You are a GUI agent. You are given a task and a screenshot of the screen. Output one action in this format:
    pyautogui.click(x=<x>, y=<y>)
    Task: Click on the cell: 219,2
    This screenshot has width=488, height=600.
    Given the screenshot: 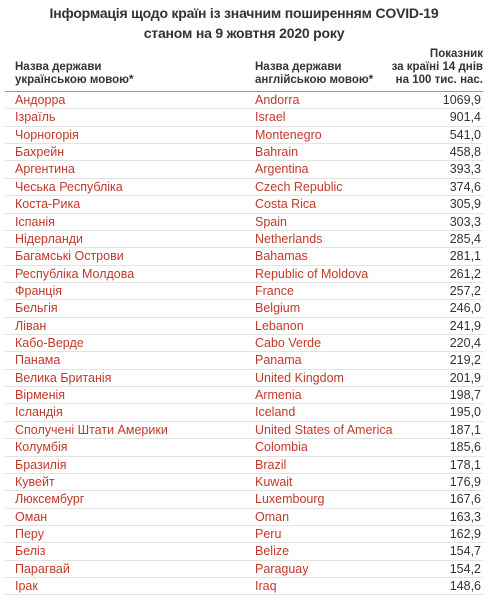 What is the action you would take?
    pyautogui.click(x=465, y=360)
    